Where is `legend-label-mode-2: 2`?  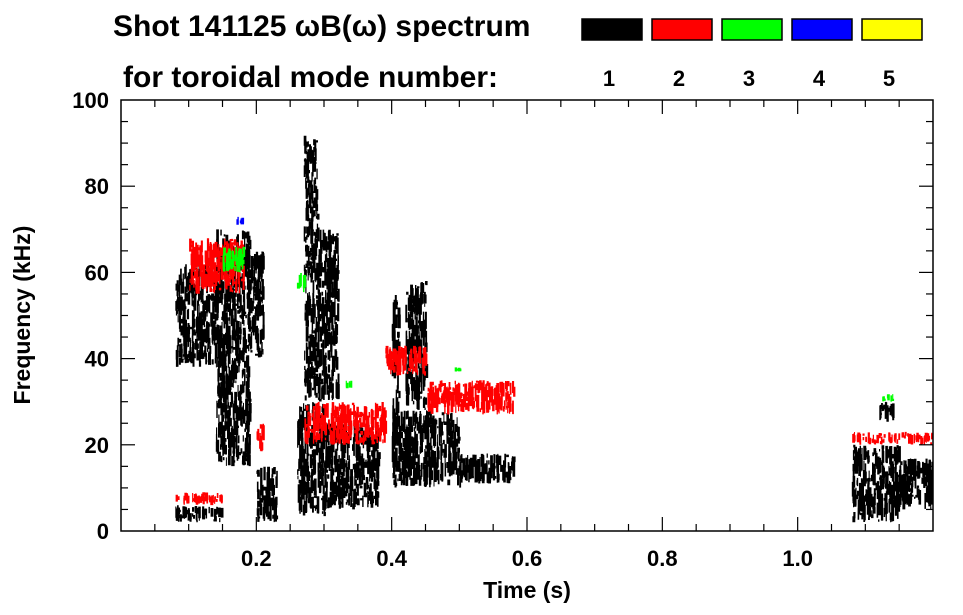
legend-label-mode-2: 2 is located at coordinates (679, 78).